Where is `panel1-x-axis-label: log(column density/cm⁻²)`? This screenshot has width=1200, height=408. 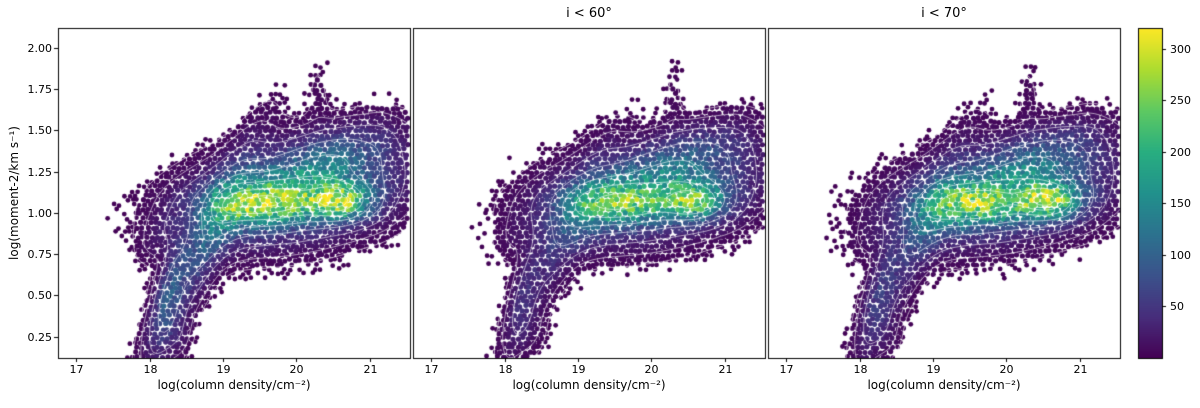
panel1-x-axis-label: log(column density/cm⁻²) is located at coordinates (234, 385).